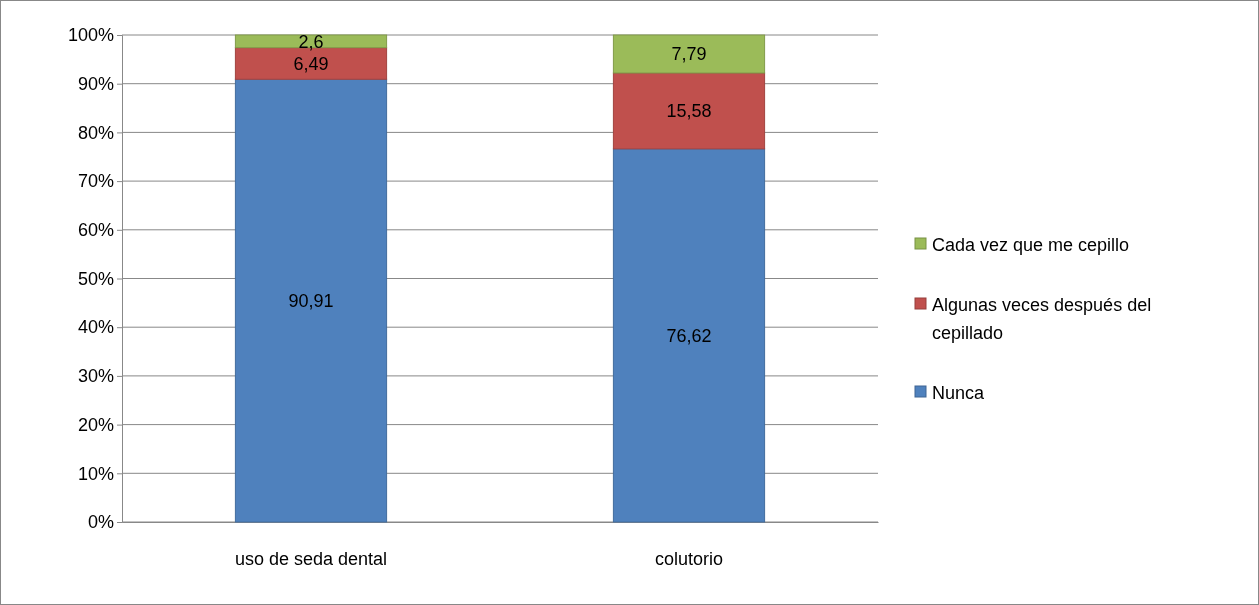  What do you see at coordinates (95, 181) in the screenshot?
I see `y-tick-label: 70%` at bounding box center [95, 181].